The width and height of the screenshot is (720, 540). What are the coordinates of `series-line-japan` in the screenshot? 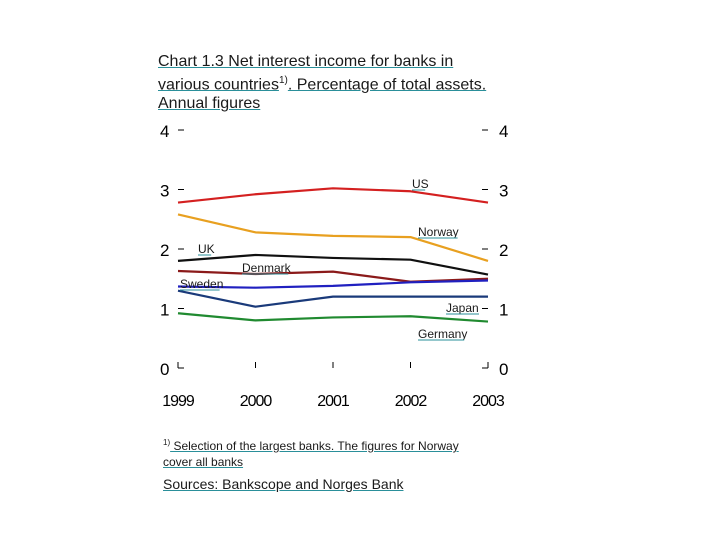 It's located at (332, 298).